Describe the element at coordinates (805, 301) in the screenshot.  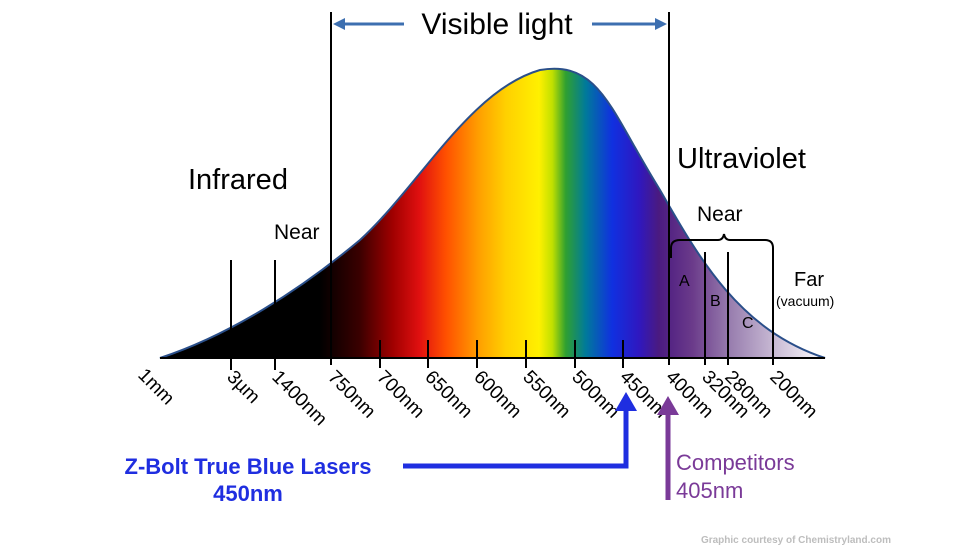
I see `far-uv-note: (vacuum)` at that location.